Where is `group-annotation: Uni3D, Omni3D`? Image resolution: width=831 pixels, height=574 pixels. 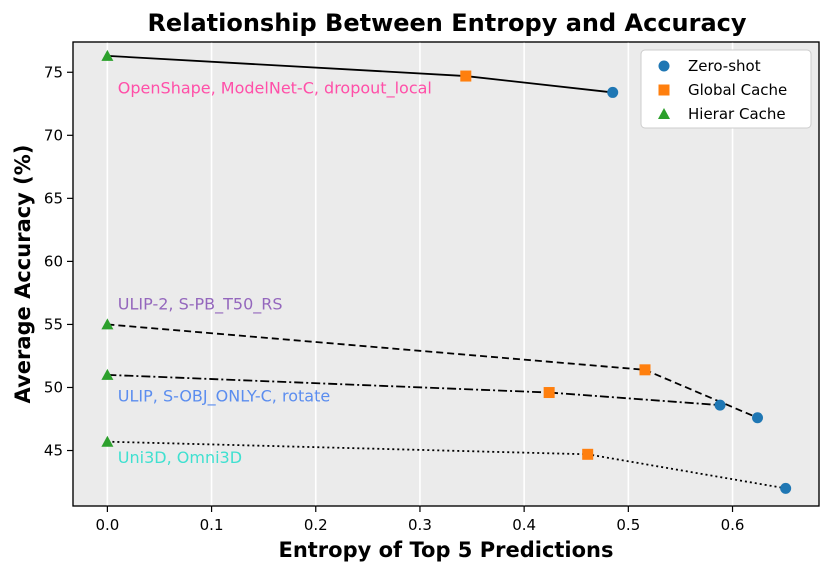
group-annotation: Uni3D, Omni3D is located at coordinates (180, 457).